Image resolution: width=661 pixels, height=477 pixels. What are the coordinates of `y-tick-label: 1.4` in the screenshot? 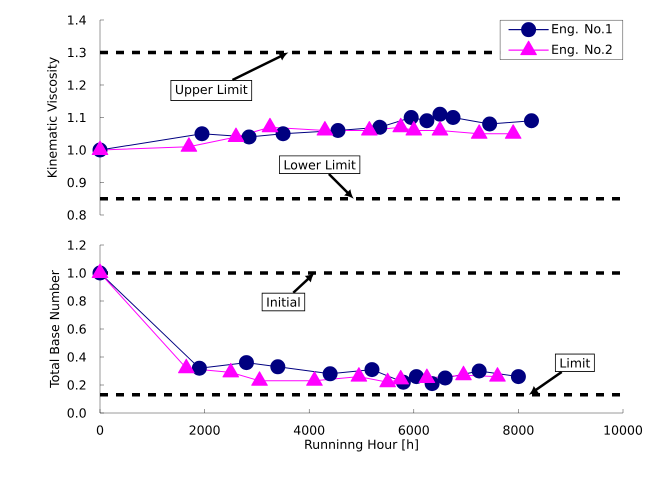 It's located at (77, 20).